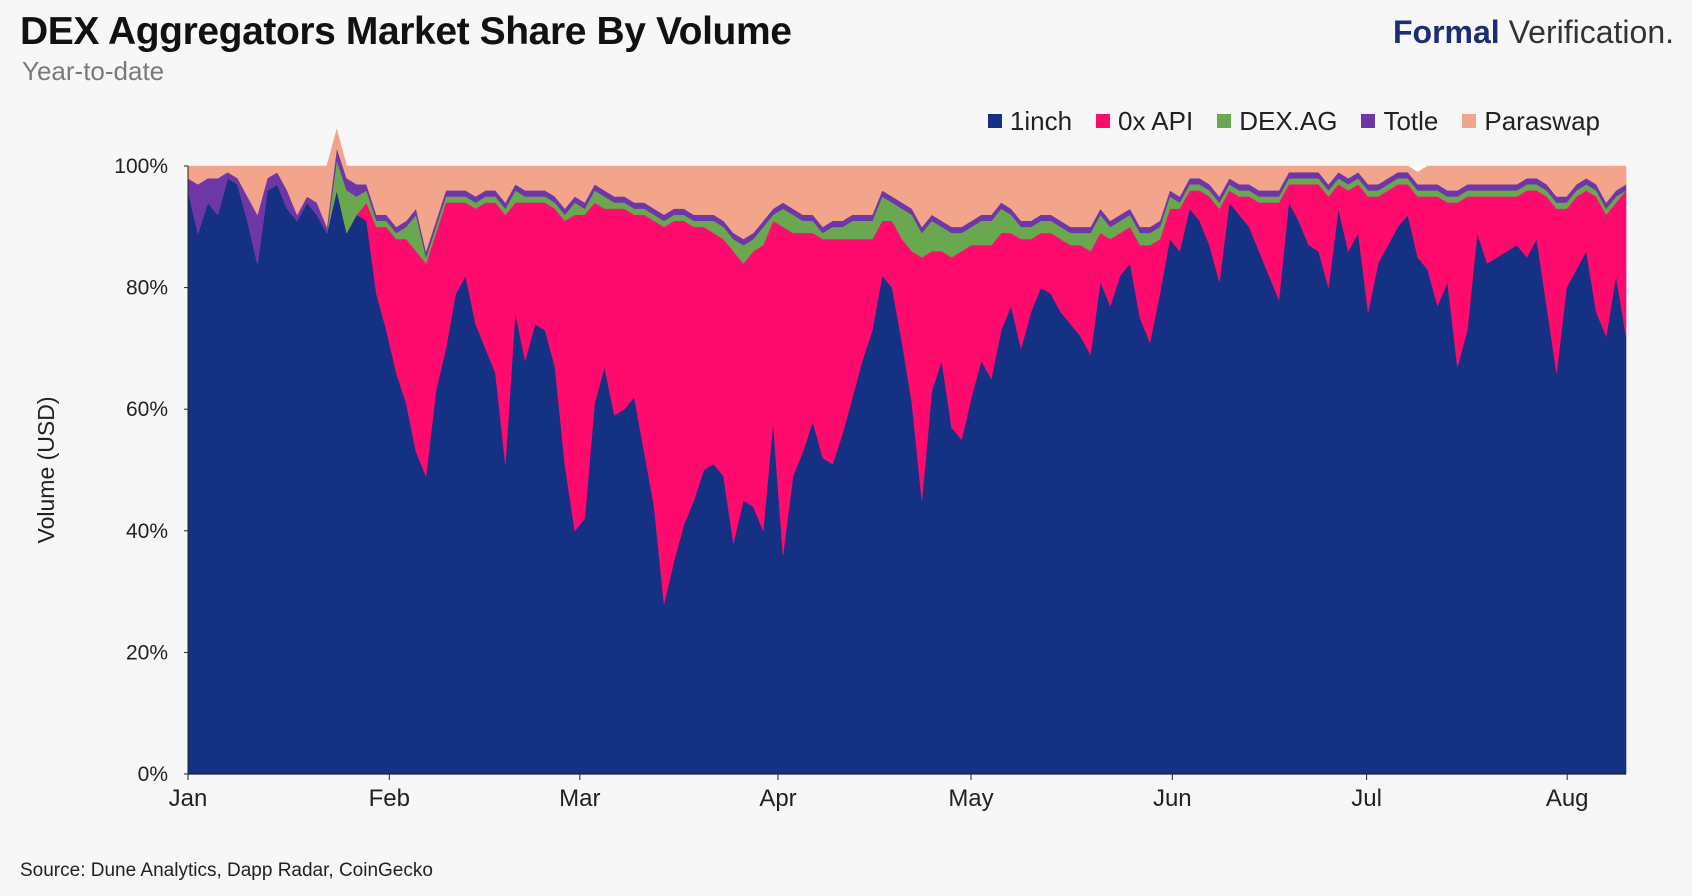  I want to click on chart-legend: 1inch 0x API DEX.AG Totle Paraswap, so click(1293, 121).